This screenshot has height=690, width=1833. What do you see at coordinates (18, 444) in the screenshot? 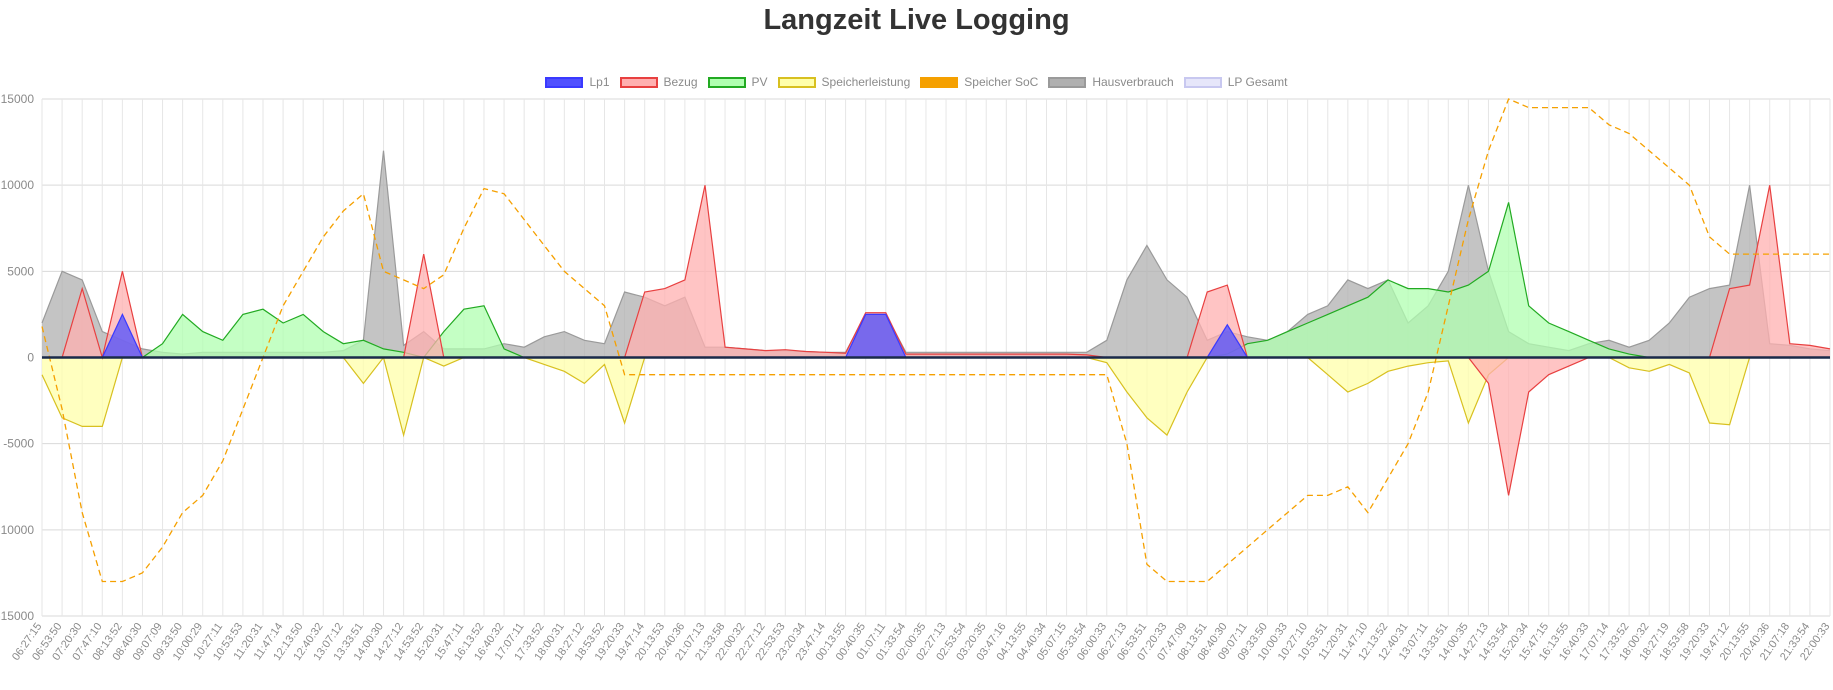
I see `y-tick-label: -5000` at bounding box center [18, 444].